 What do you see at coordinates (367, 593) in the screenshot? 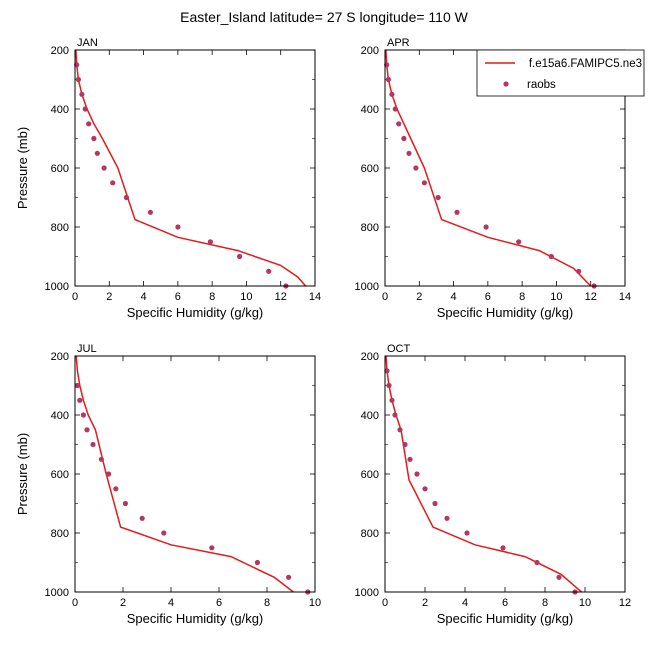
I see `oct-y-tick-label: 1000` at bounding box center [367, 593].